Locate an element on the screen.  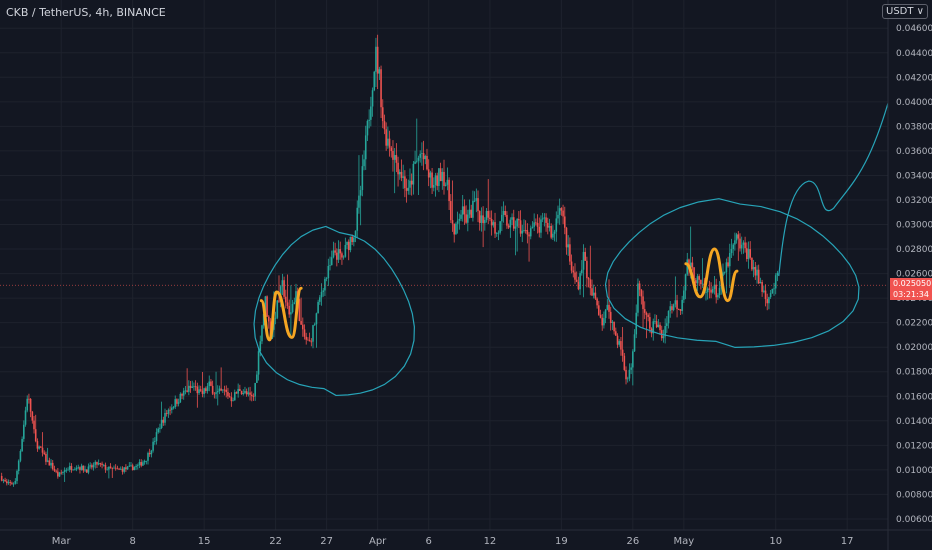
time-tick-label: 22 is located at coordinates (275, 541).